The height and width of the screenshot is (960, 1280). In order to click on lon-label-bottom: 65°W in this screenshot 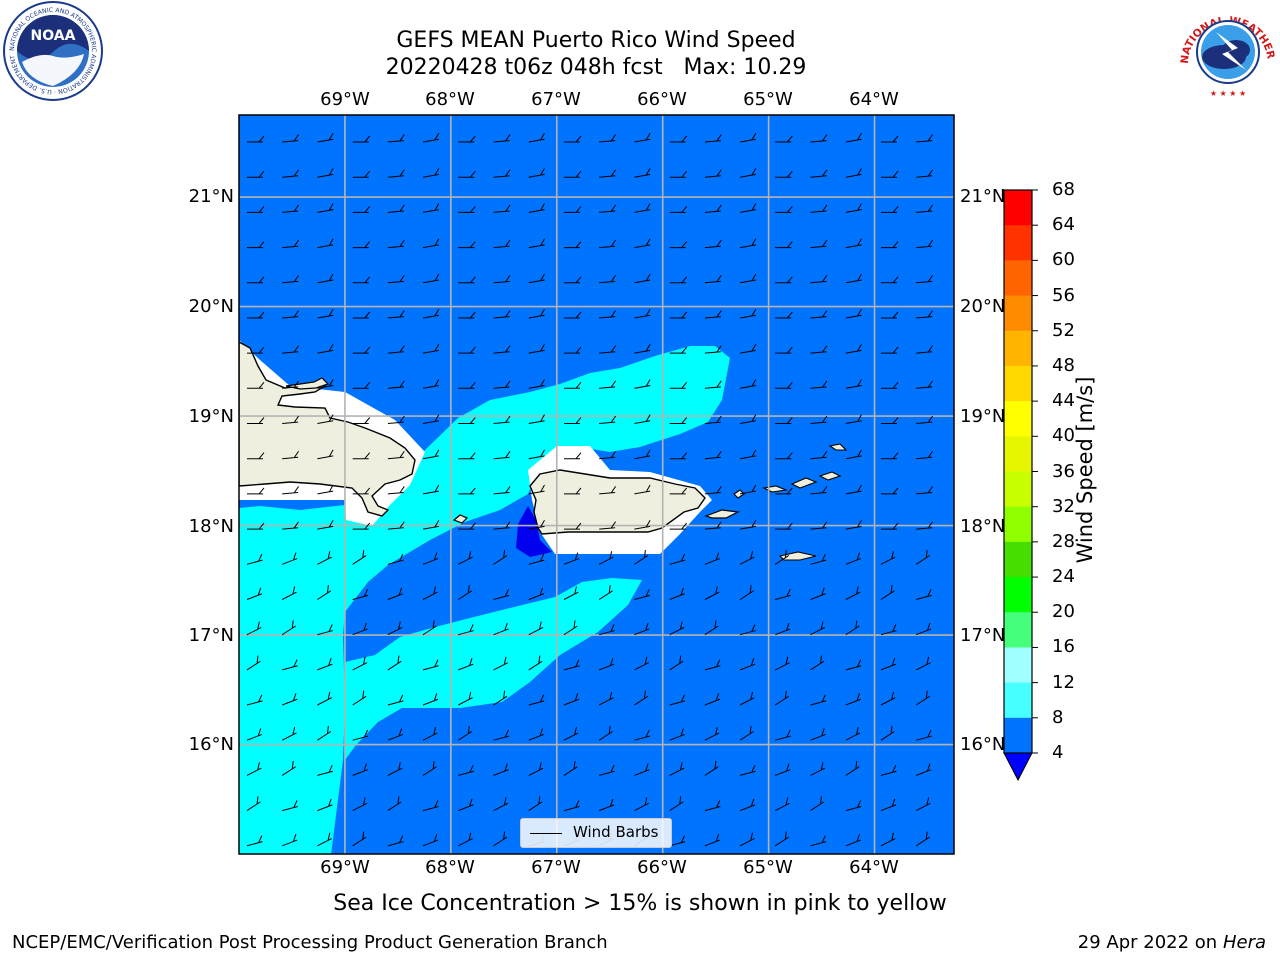, I will do `click(768, 867)`.